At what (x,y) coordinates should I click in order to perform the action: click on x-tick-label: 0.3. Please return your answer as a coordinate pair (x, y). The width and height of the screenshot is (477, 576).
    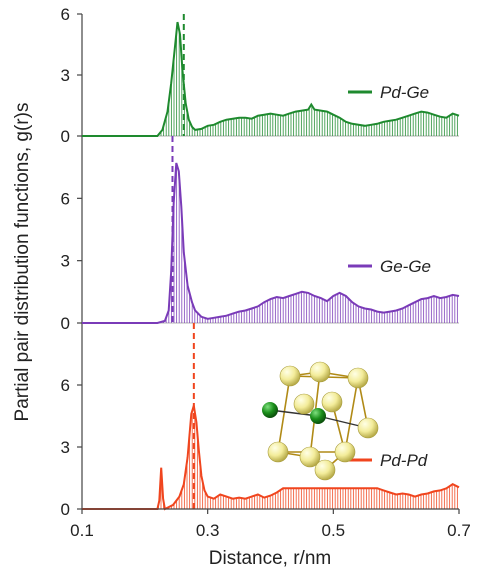
    Looking at the image, I should click on (208, 530).